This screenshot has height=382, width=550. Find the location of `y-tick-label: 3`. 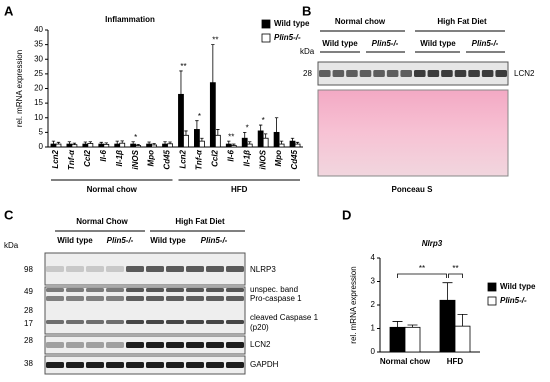

y-tick-label: 3 is located at coordinates (373, 281).